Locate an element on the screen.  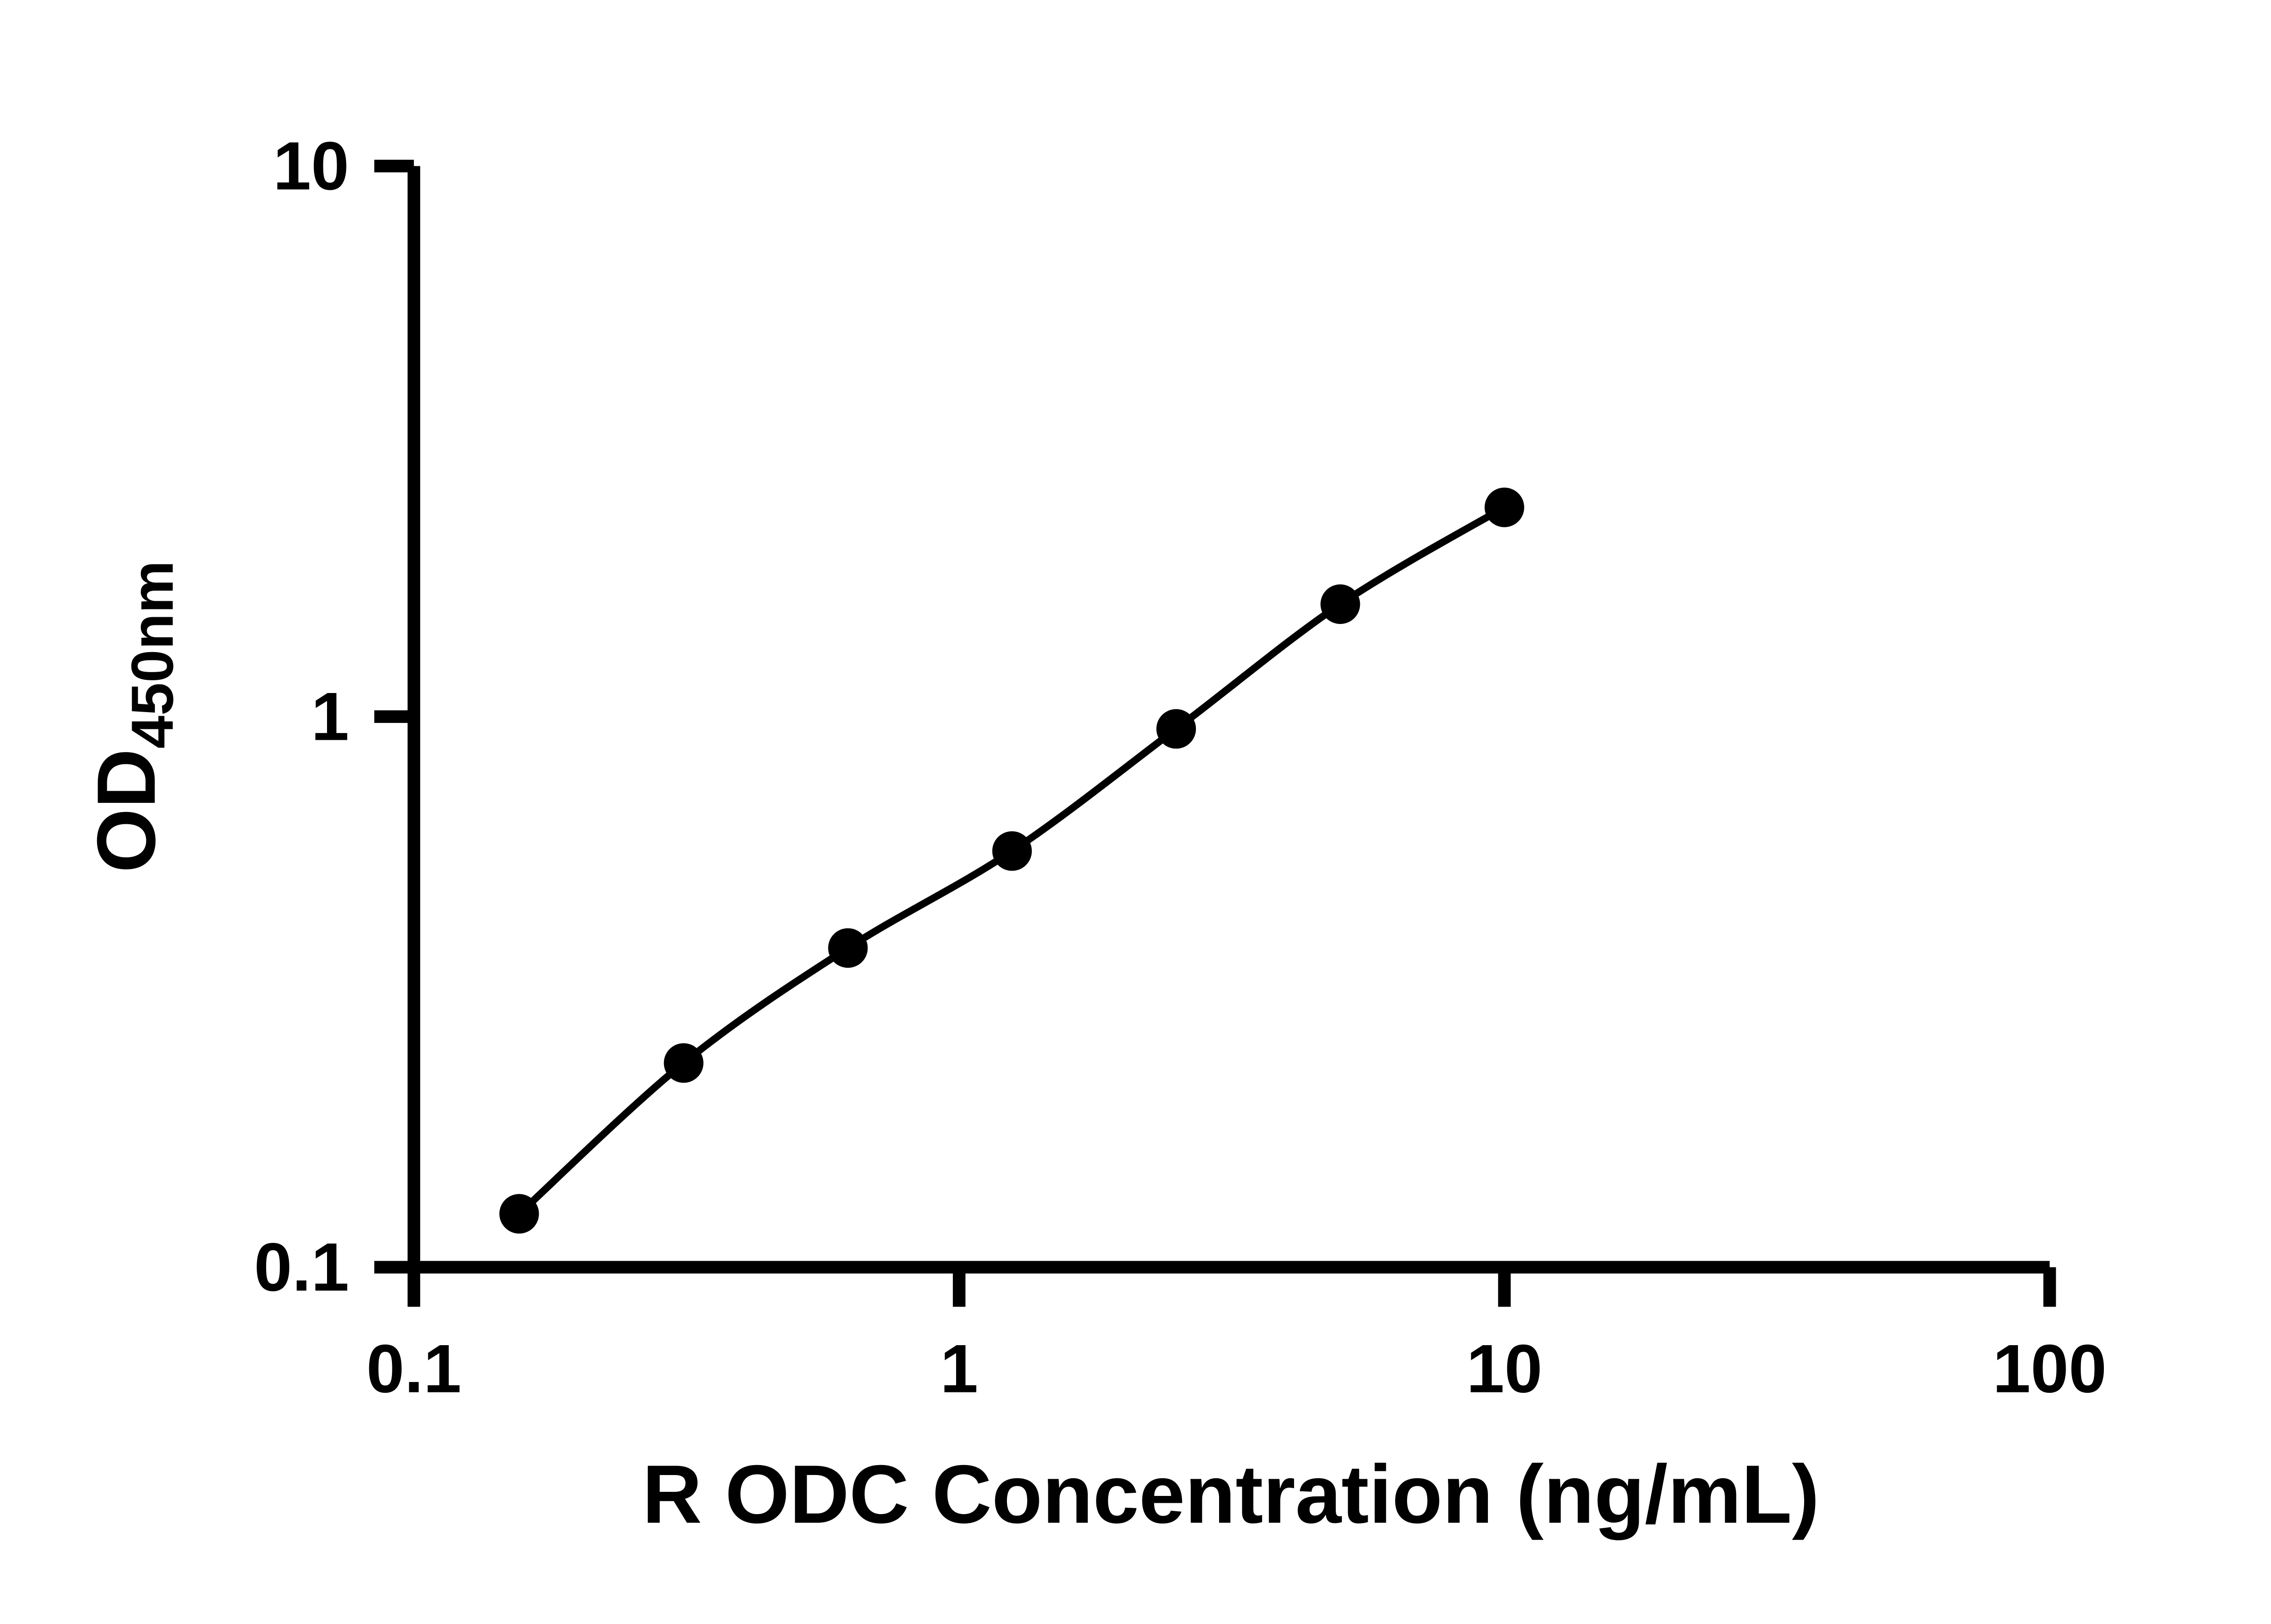
y-tick-label: 0.1 is located at coordinates (301, 1267).